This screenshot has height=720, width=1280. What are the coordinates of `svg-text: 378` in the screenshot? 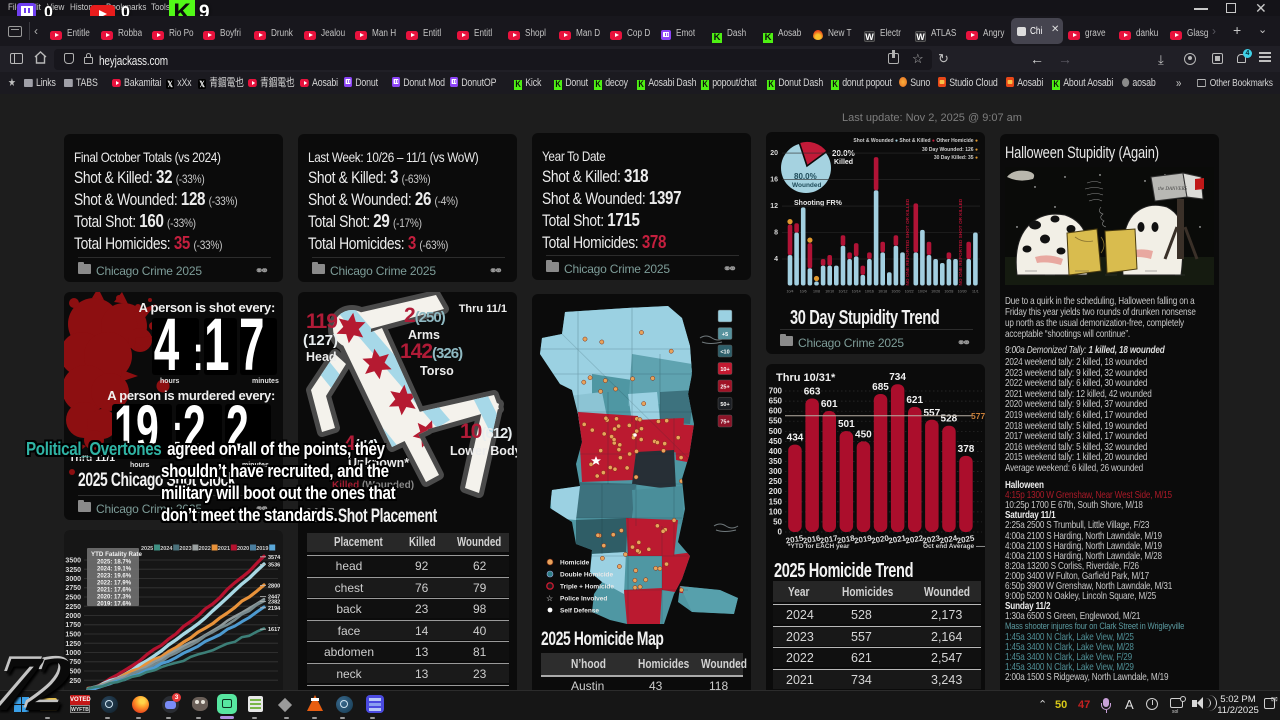 It's located at (966, 449).